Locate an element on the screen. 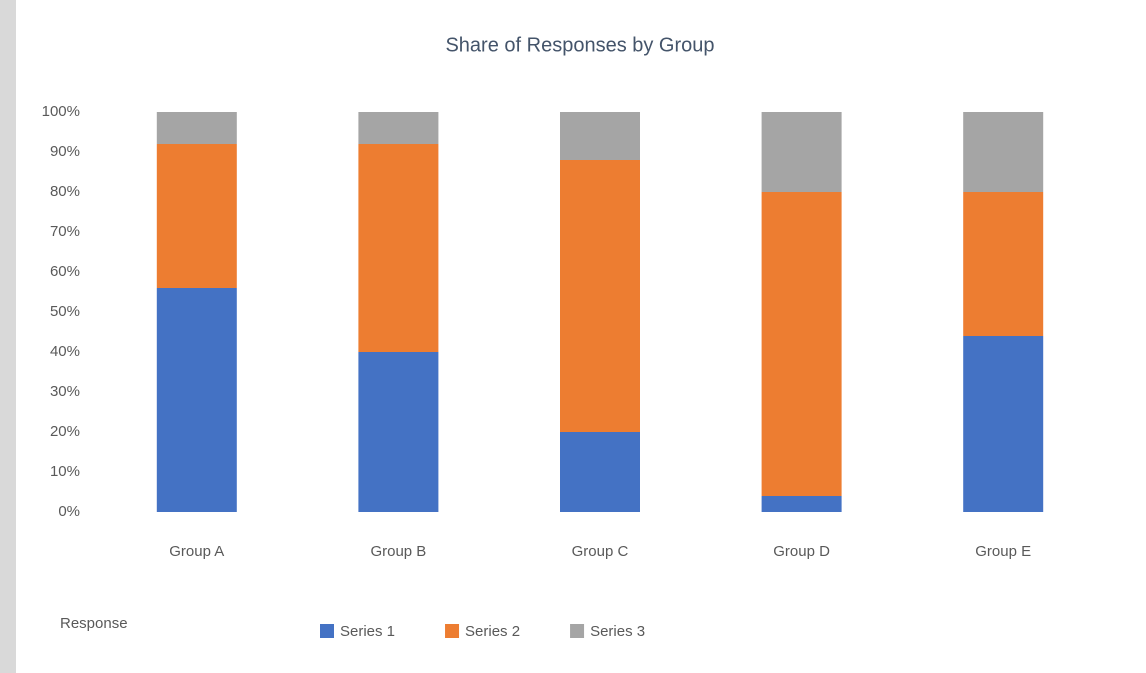  left-edge is located at coordinates (8, 336).